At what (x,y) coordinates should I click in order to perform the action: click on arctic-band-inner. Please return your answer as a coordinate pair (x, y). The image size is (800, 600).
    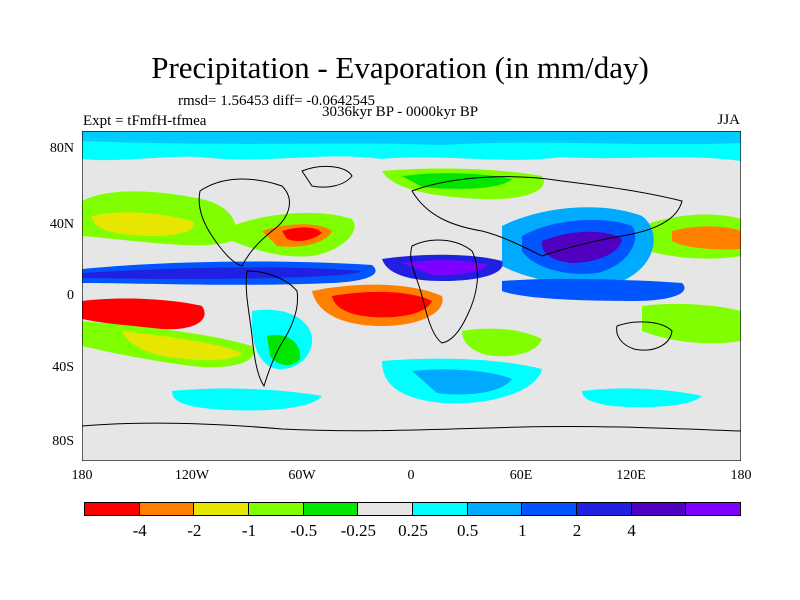
    Looking at the image, I should click on (411, 138).